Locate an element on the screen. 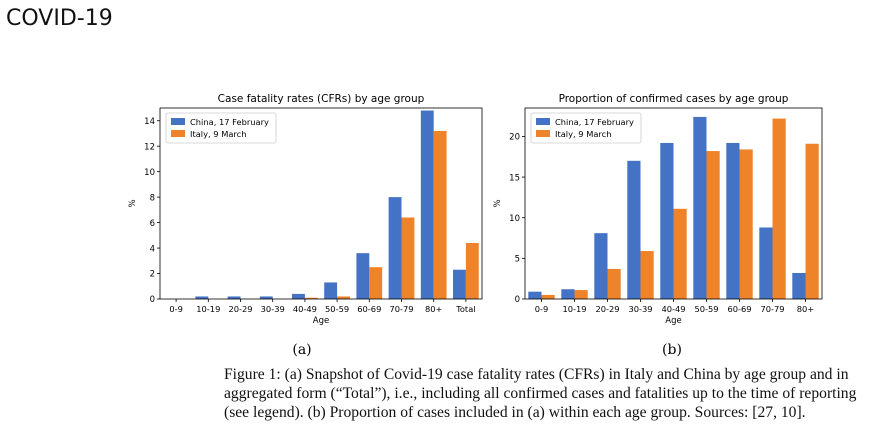 Image resolution: width=888 pixels, height=441 pixels. chart-title: Case fatality rates (CFRs) by age group is located at coordinates (321, 99).